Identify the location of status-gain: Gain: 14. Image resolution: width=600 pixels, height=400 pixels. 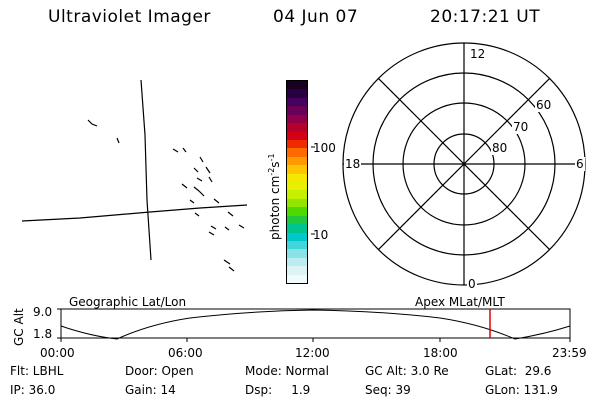
(150, 390).